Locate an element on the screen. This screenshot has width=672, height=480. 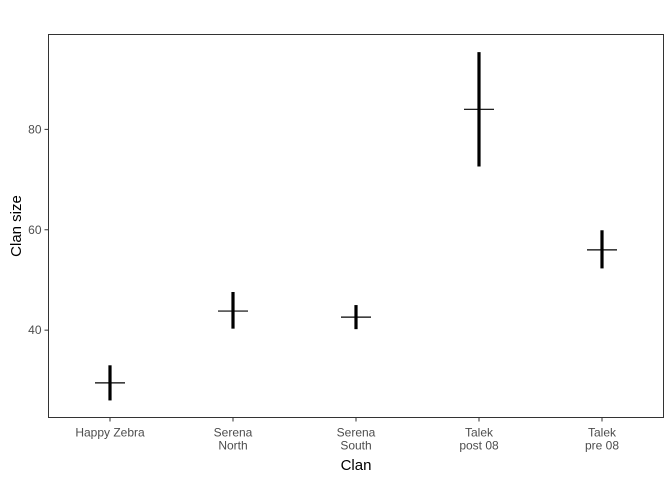
x-tick-label-line: pre 08 is located at coordinates (602, 446).